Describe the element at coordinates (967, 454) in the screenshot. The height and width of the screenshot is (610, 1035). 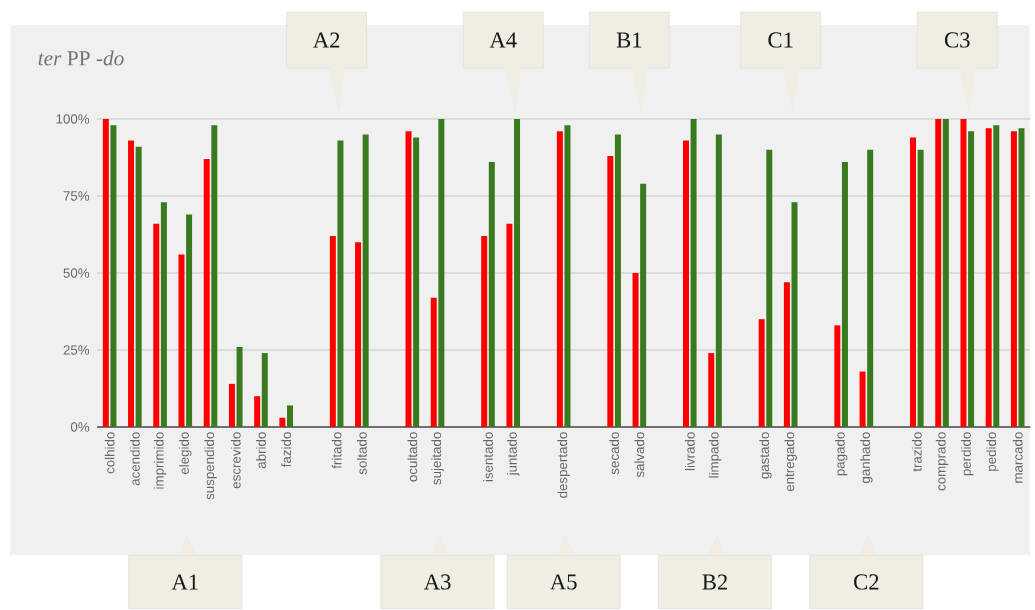
I see `x-tick-label: perdido` at that location.